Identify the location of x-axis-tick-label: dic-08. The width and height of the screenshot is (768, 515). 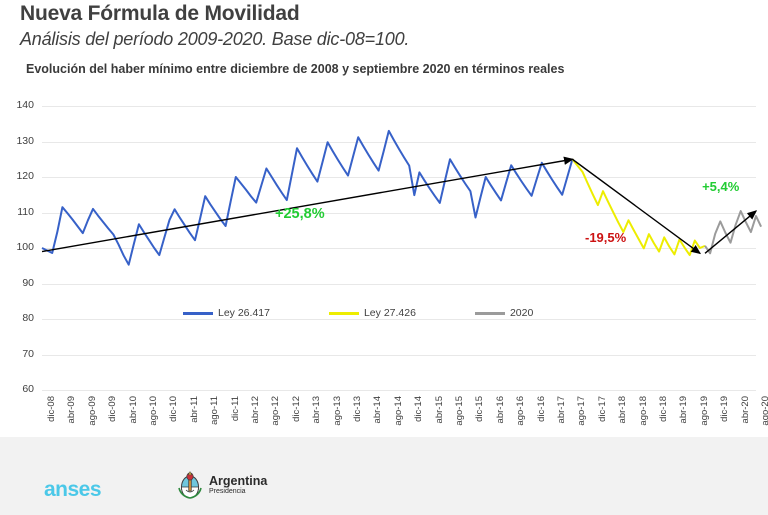
(51, 409).